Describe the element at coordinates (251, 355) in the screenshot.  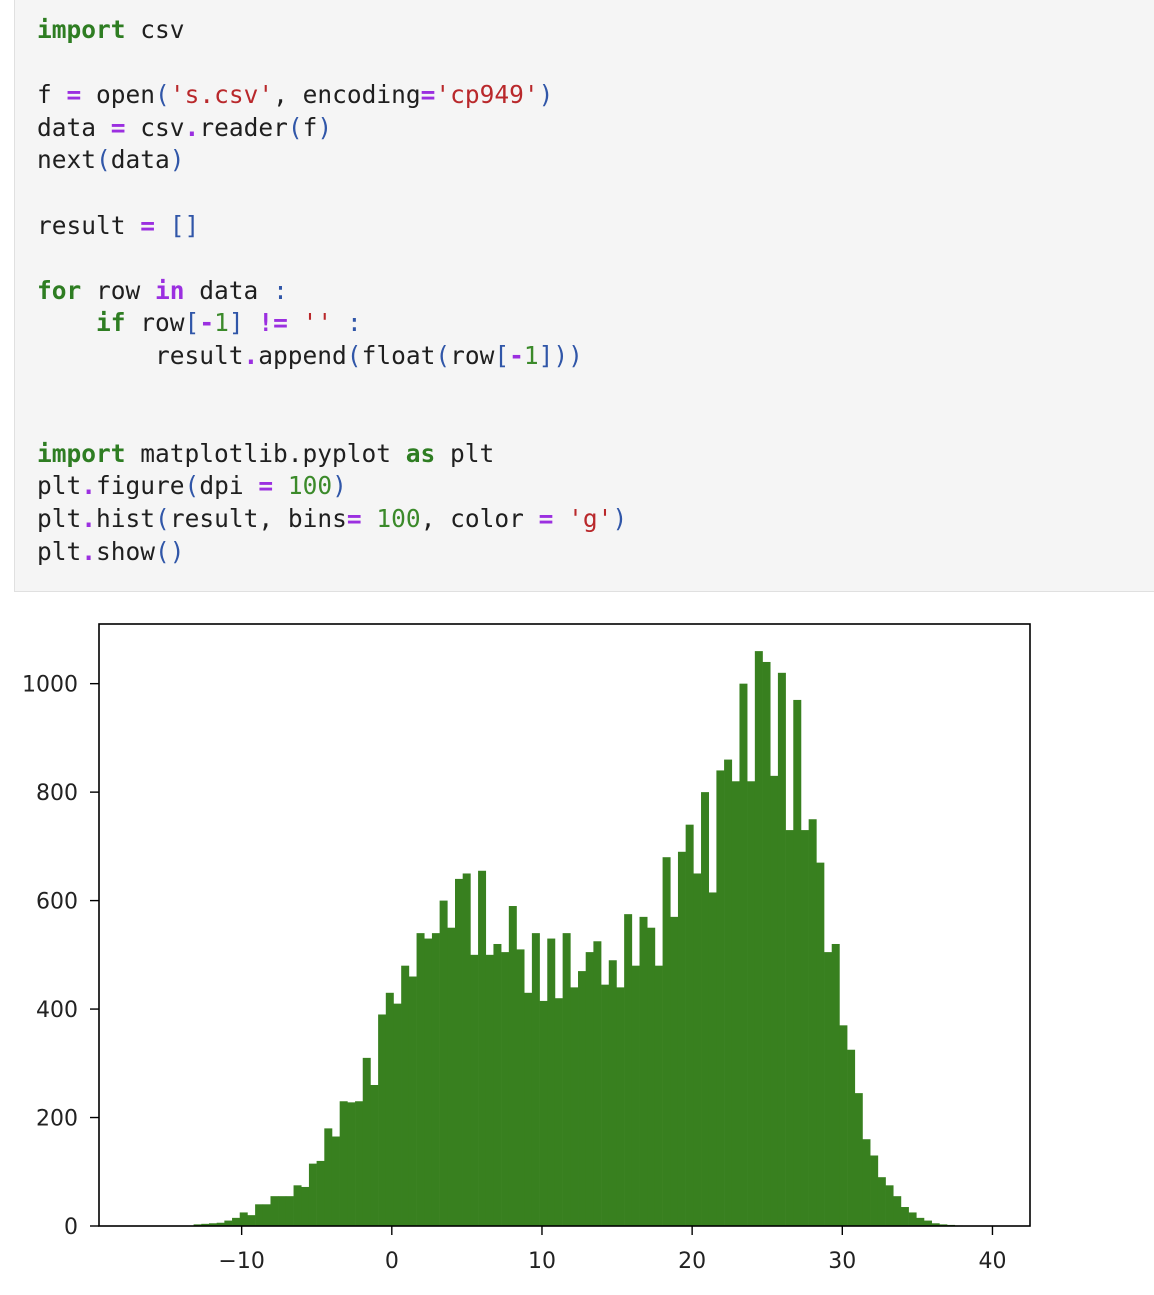
I see `code-token: .` at that location.